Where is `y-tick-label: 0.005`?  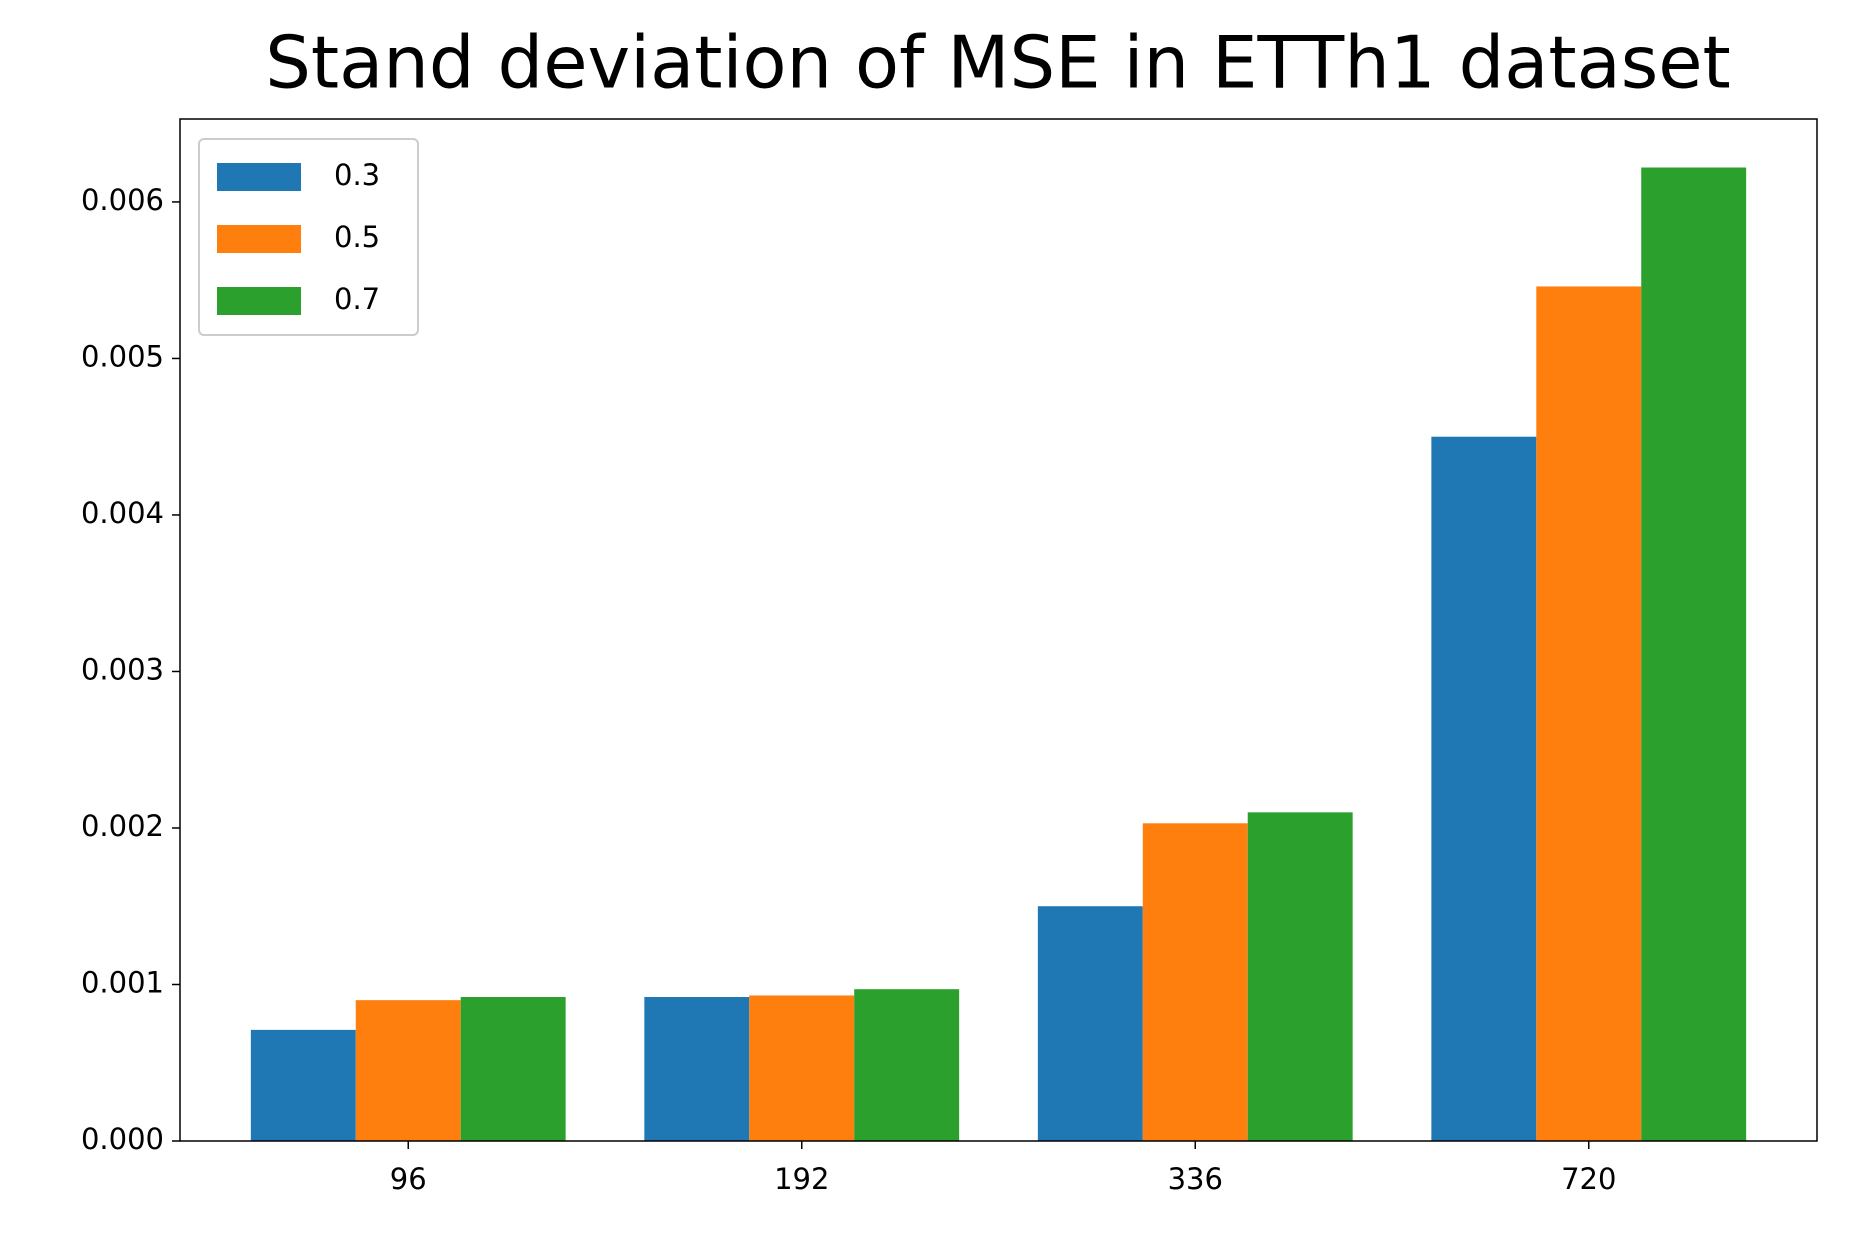 y-tick-label: 0.005 is located at coordinates (122, 356).